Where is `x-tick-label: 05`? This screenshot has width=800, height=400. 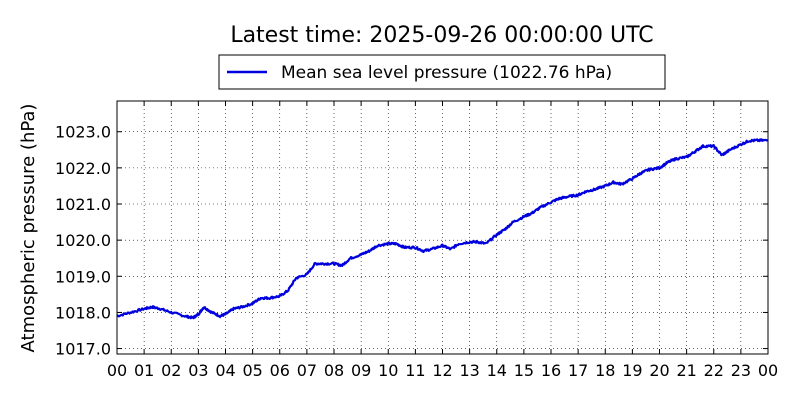 x-tick-label: 05 is located at coordinates (252, 370).